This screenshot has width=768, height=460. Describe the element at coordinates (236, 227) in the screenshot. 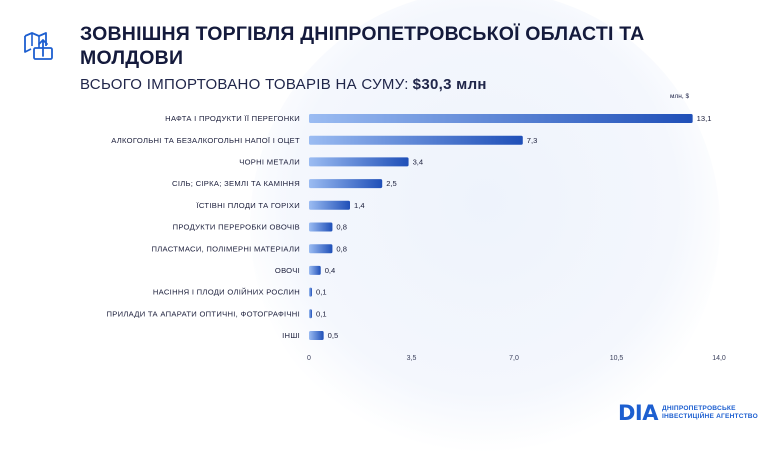

I see `category-label: ПРОДУКТИ ПЕРЕРОБКИ ОВОЧІВ` at that location.